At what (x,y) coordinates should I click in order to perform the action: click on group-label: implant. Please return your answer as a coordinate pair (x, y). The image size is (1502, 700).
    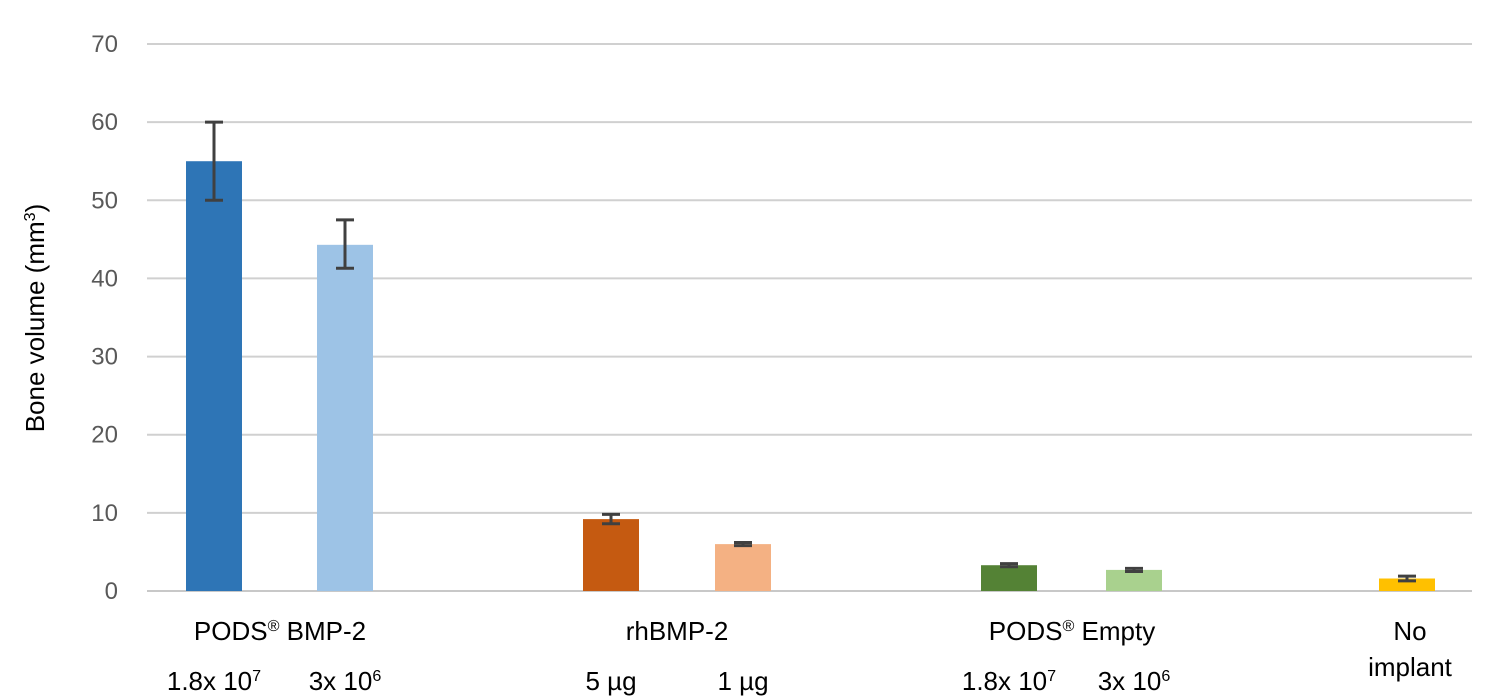
    Looking at the image, I should click on (1410, 667).